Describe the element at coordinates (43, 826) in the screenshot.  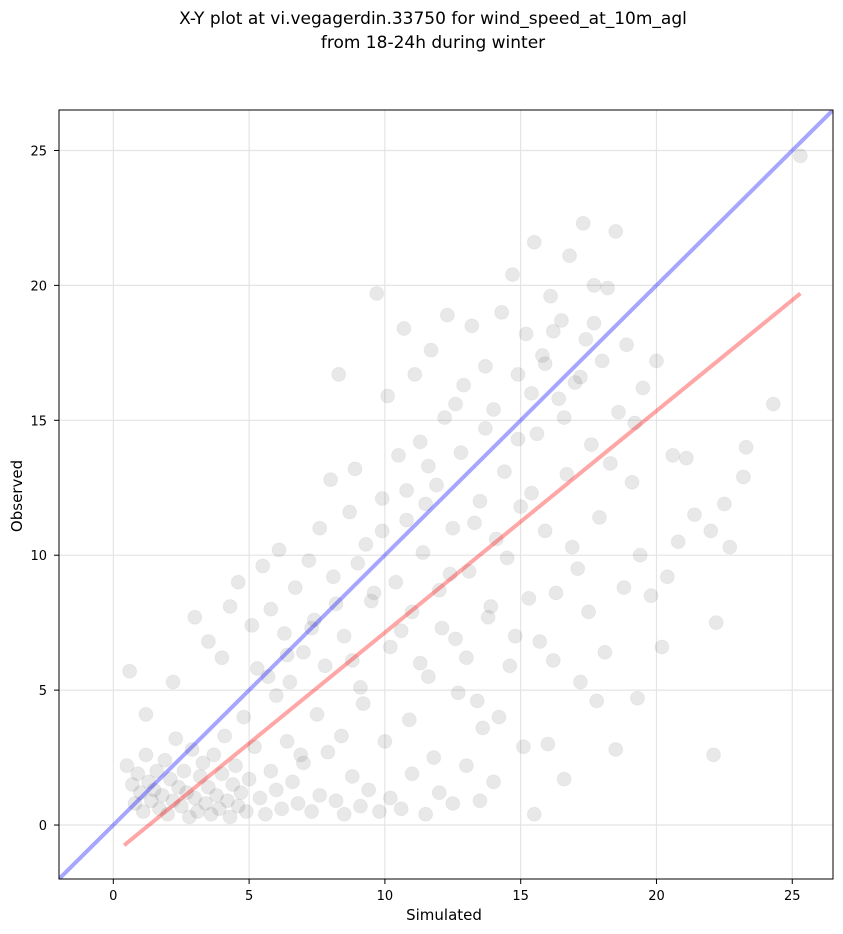
I see `y-tick-label: 0` at that location.